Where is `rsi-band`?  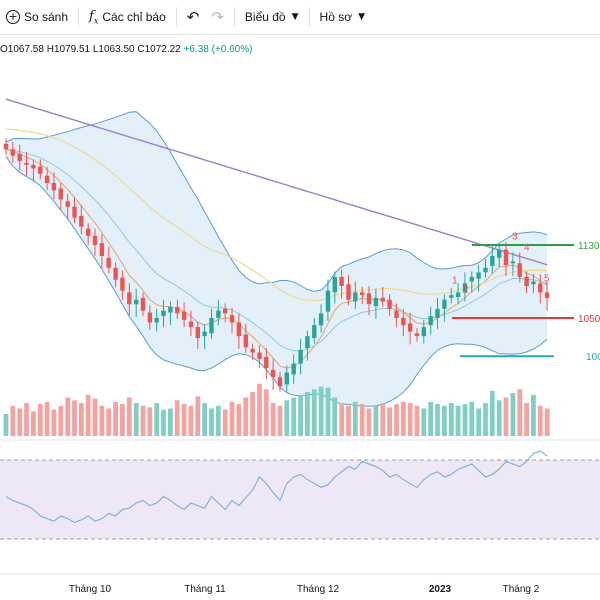 rsi-band is located at coordinates (300, 499).